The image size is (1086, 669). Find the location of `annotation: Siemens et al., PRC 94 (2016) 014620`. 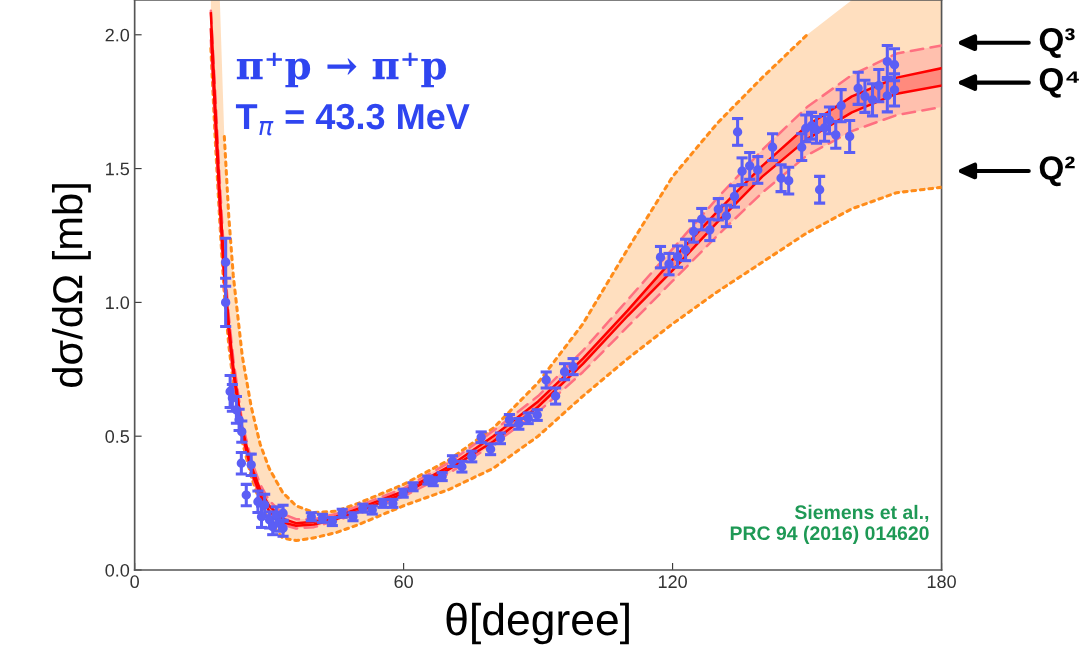

annotation: Siemens et al., PRC 94 (2016) 014620 is located at coordinates (829, 524).